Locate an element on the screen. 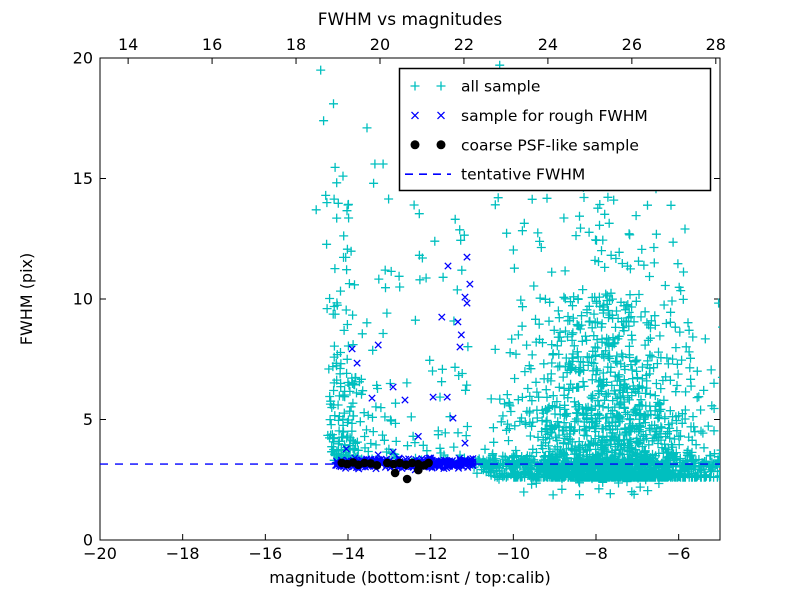 This screenshot has width=800, height=600. y-tick-label: 0 is located at coordinates (88, 540).